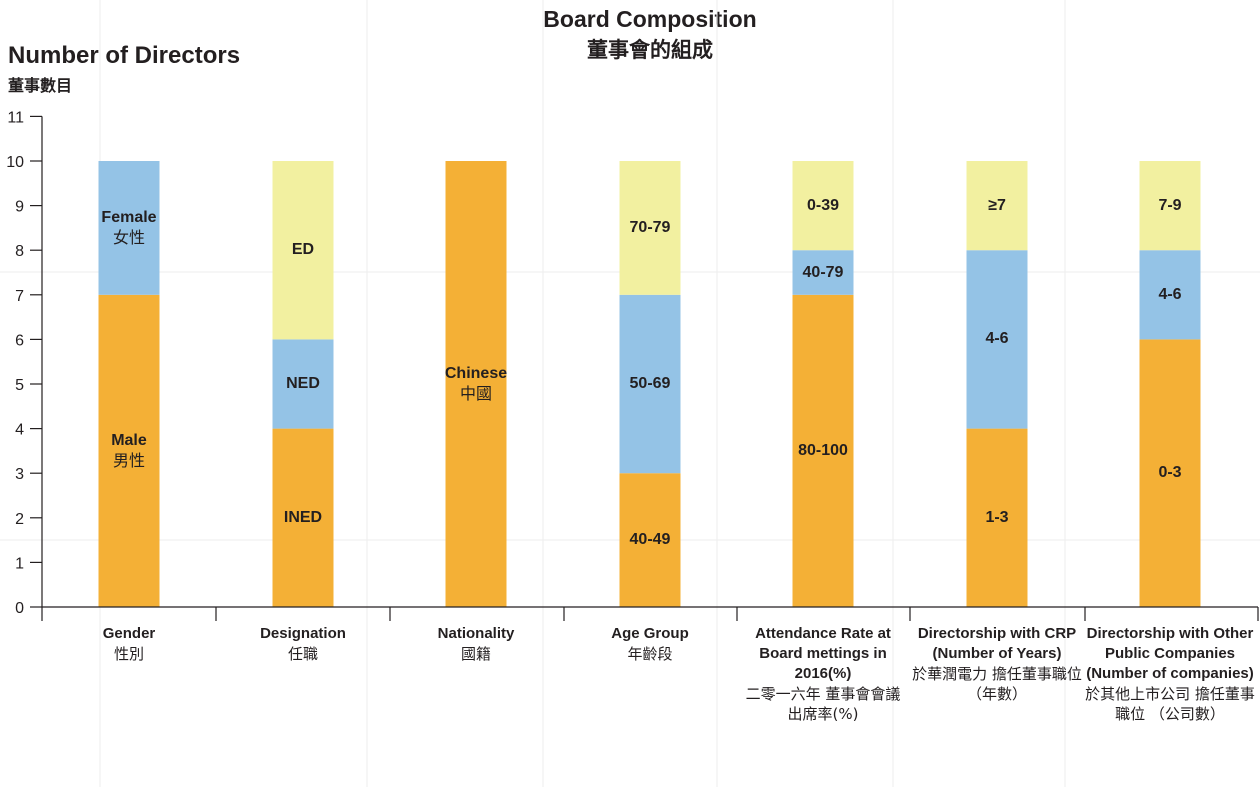  I want to click on bar-segment-label: Female 女性, so click(129, 227).